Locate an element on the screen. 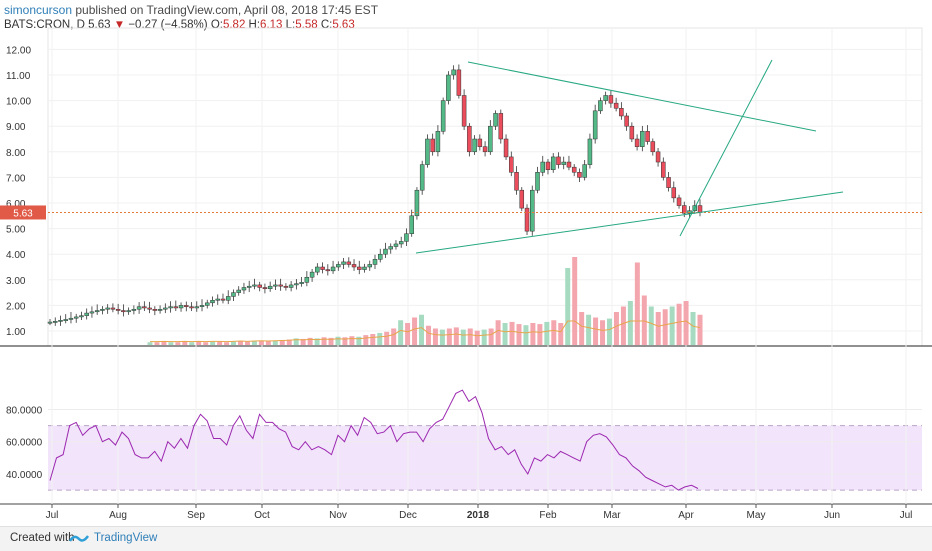 The height and width of the screenshot is (551, 932). time-tick-label: Dec is located at coordinates (408, 515).